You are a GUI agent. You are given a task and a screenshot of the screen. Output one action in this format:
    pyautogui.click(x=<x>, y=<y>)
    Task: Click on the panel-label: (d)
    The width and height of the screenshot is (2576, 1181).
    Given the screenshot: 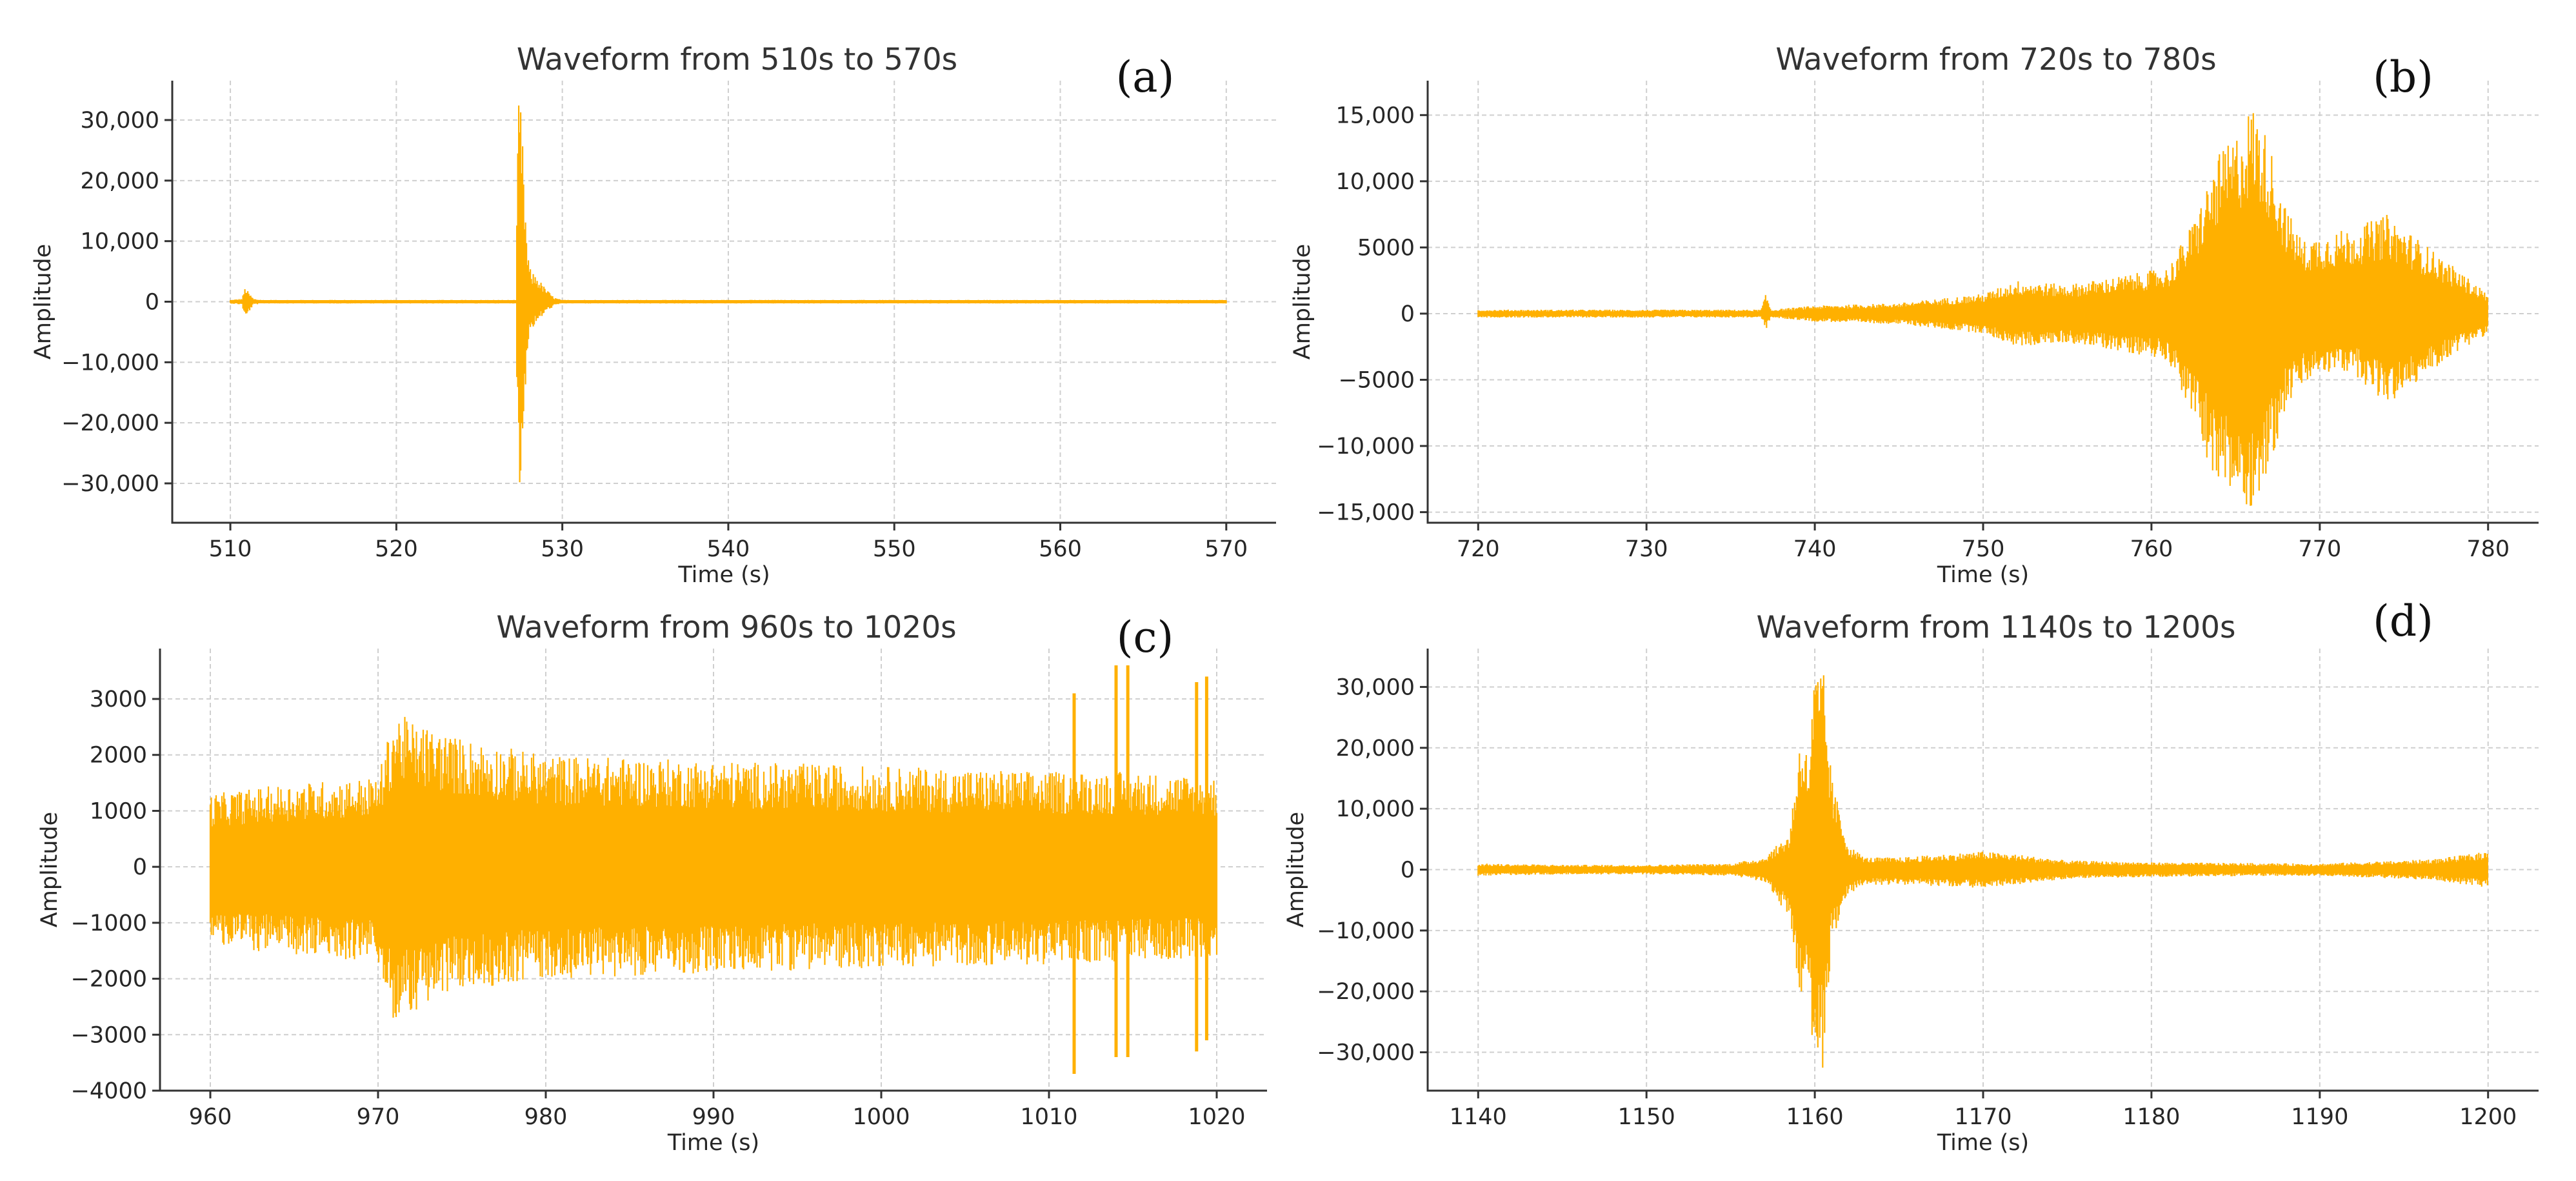 What is the action you would take?
    pyautogui.click(x=2403, y=621)
    